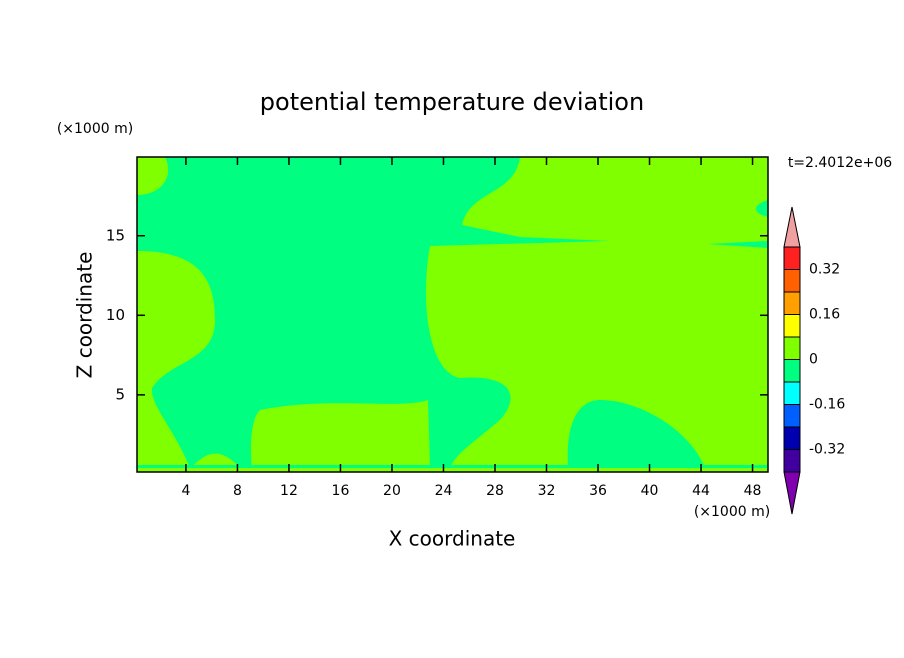 This screenshot has height=658, width=904. Describe the element at coordinates (732, 512) in the screenshot. I see `x-unit: (×1000 m)` at that location.